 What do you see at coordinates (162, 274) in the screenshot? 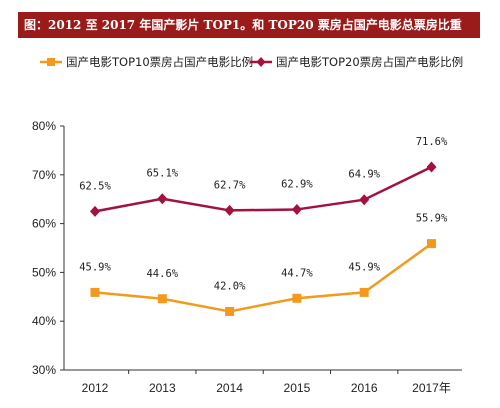
I see `data-label: 44.6%` at bounding box center [162, 274].